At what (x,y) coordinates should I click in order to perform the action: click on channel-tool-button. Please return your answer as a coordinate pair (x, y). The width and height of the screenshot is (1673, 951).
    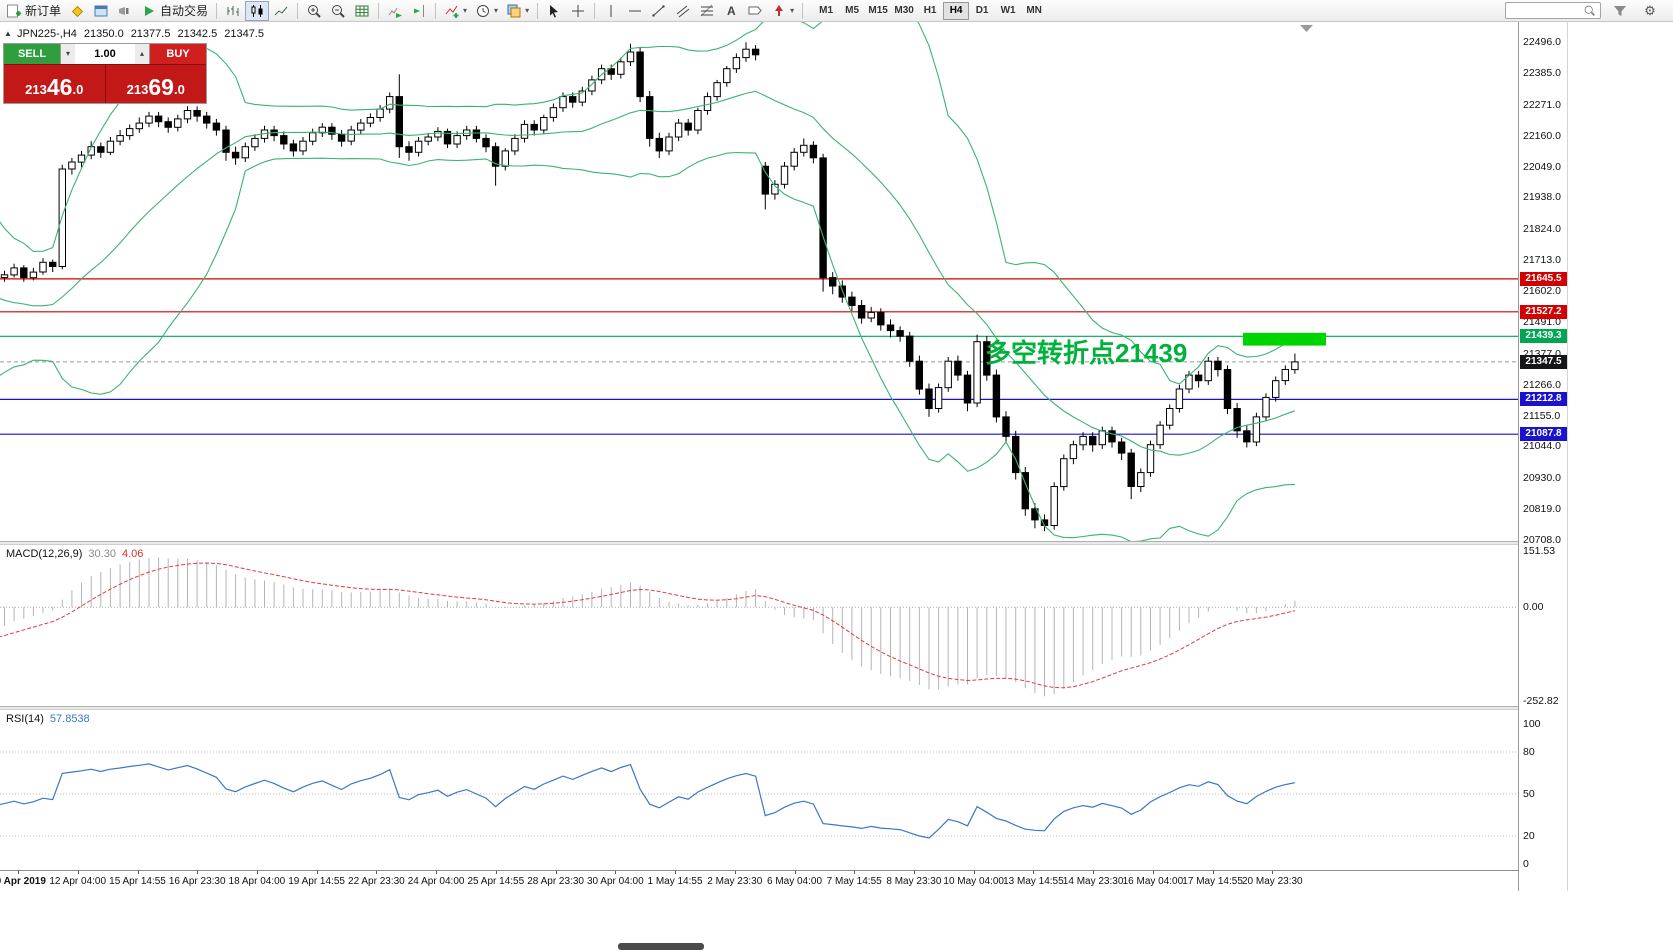
    Looking at the image, I should click on (683, 11).